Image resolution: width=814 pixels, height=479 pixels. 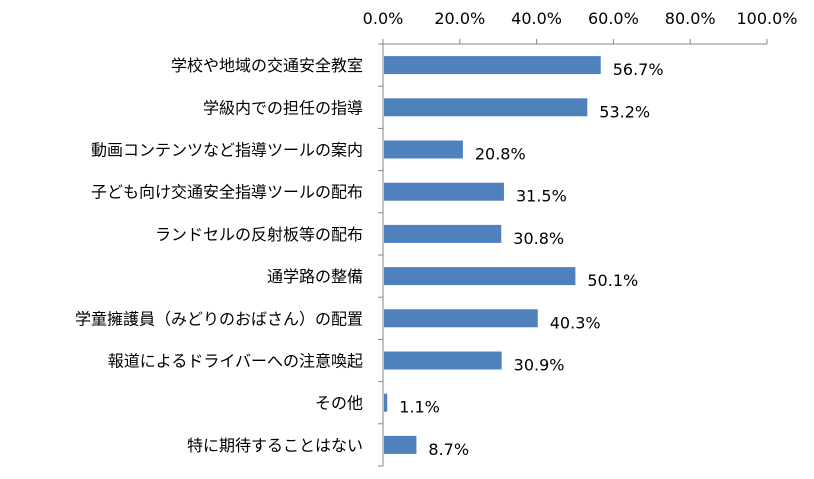 I want to click on x-tick-label: 80.0%, so click(x=690, y=18).